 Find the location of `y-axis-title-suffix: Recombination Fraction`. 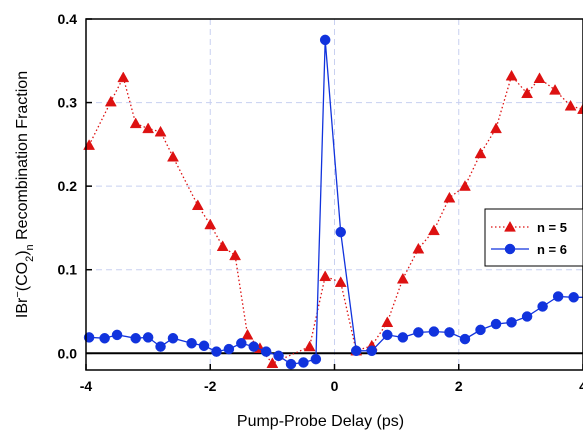

y-axis-title-suffix: Recombination Fraction is located at coordinates (22, 157).